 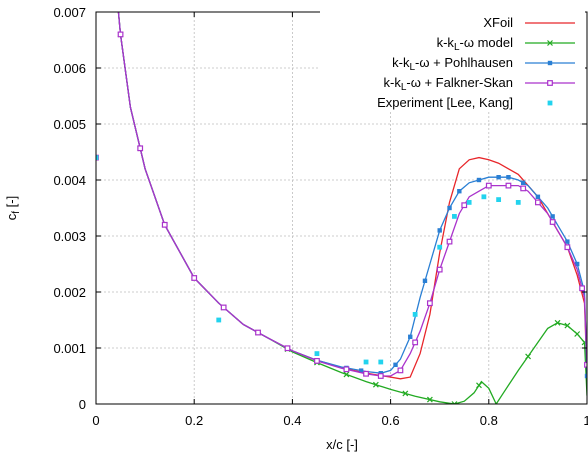 I want to click on y-tick-label: 0.003, so click(x=69, y=236).